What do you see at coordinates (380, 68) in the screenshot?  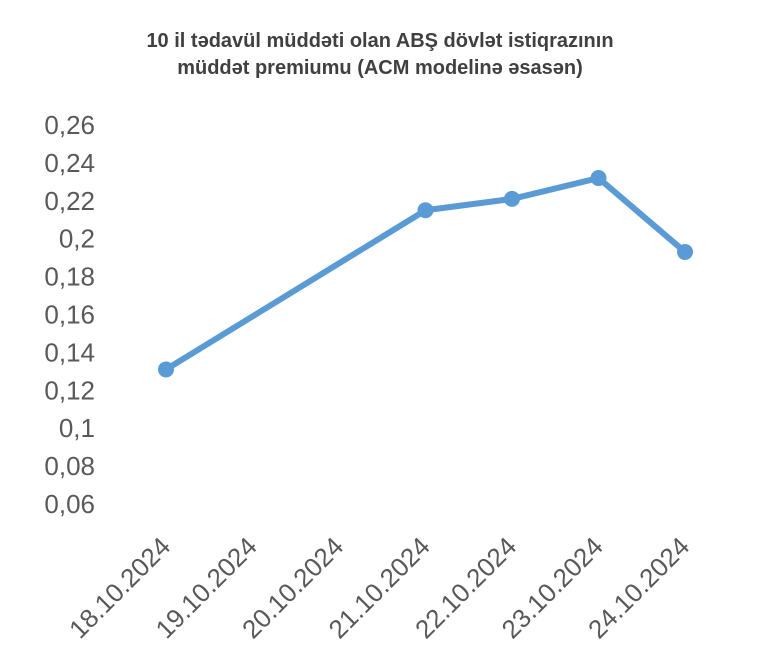 I see `chart-title-line-2: müddət premiumu (ACM modelinə əsasən)` at bounding box center [380, 68].